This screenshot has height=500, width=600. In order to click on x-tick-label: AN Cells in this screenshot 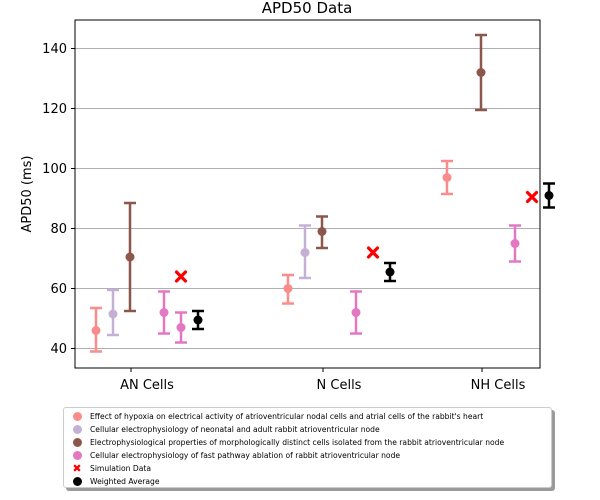, I will do `click(147, 385)`.